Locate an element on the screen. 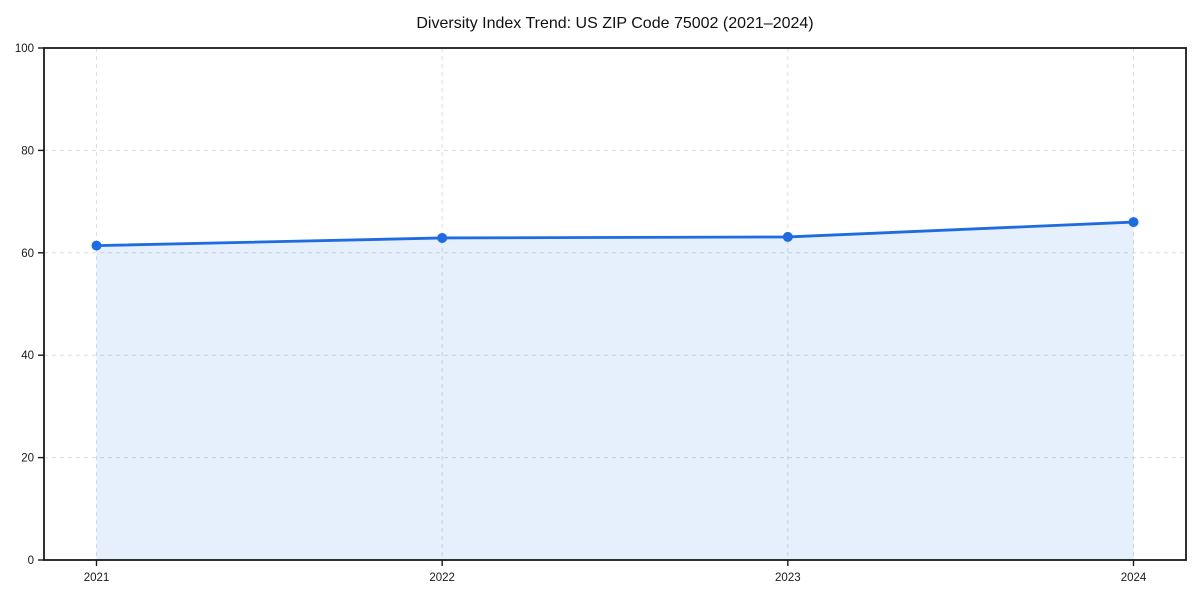 The width and height of the screenshot is (1200, 600). trend-line is located at coordinates (615, 234).